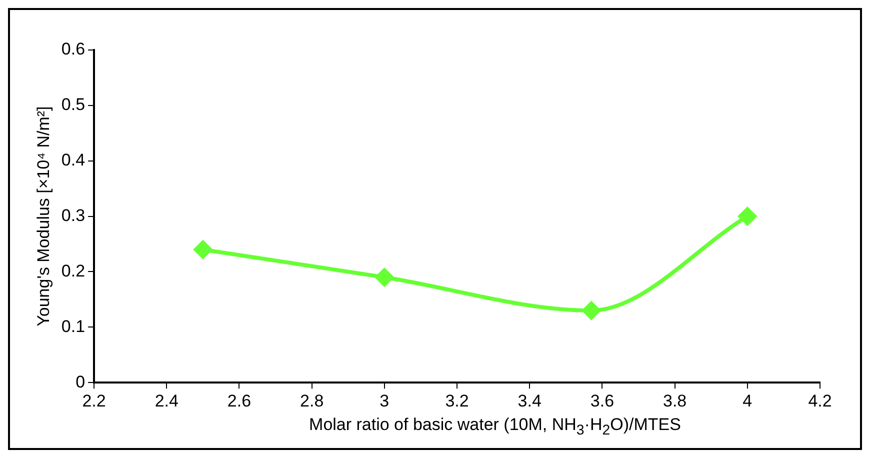 The image size is (870, 458). I want to click on y-tick-label: 0.1, so click(73, 326).